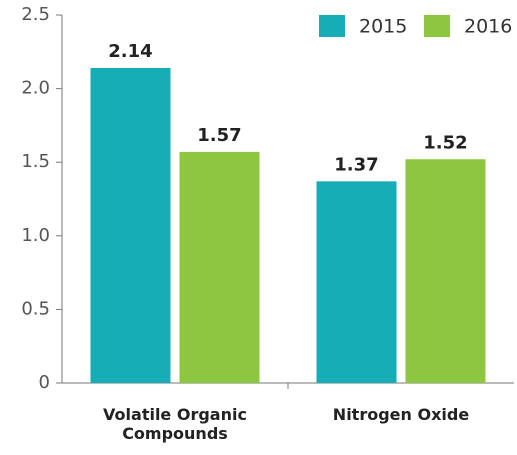 Image resolution: width=517 pixels, height=455 pixels. I want to click on y-tick-label: 1.5, so click(35, 161).